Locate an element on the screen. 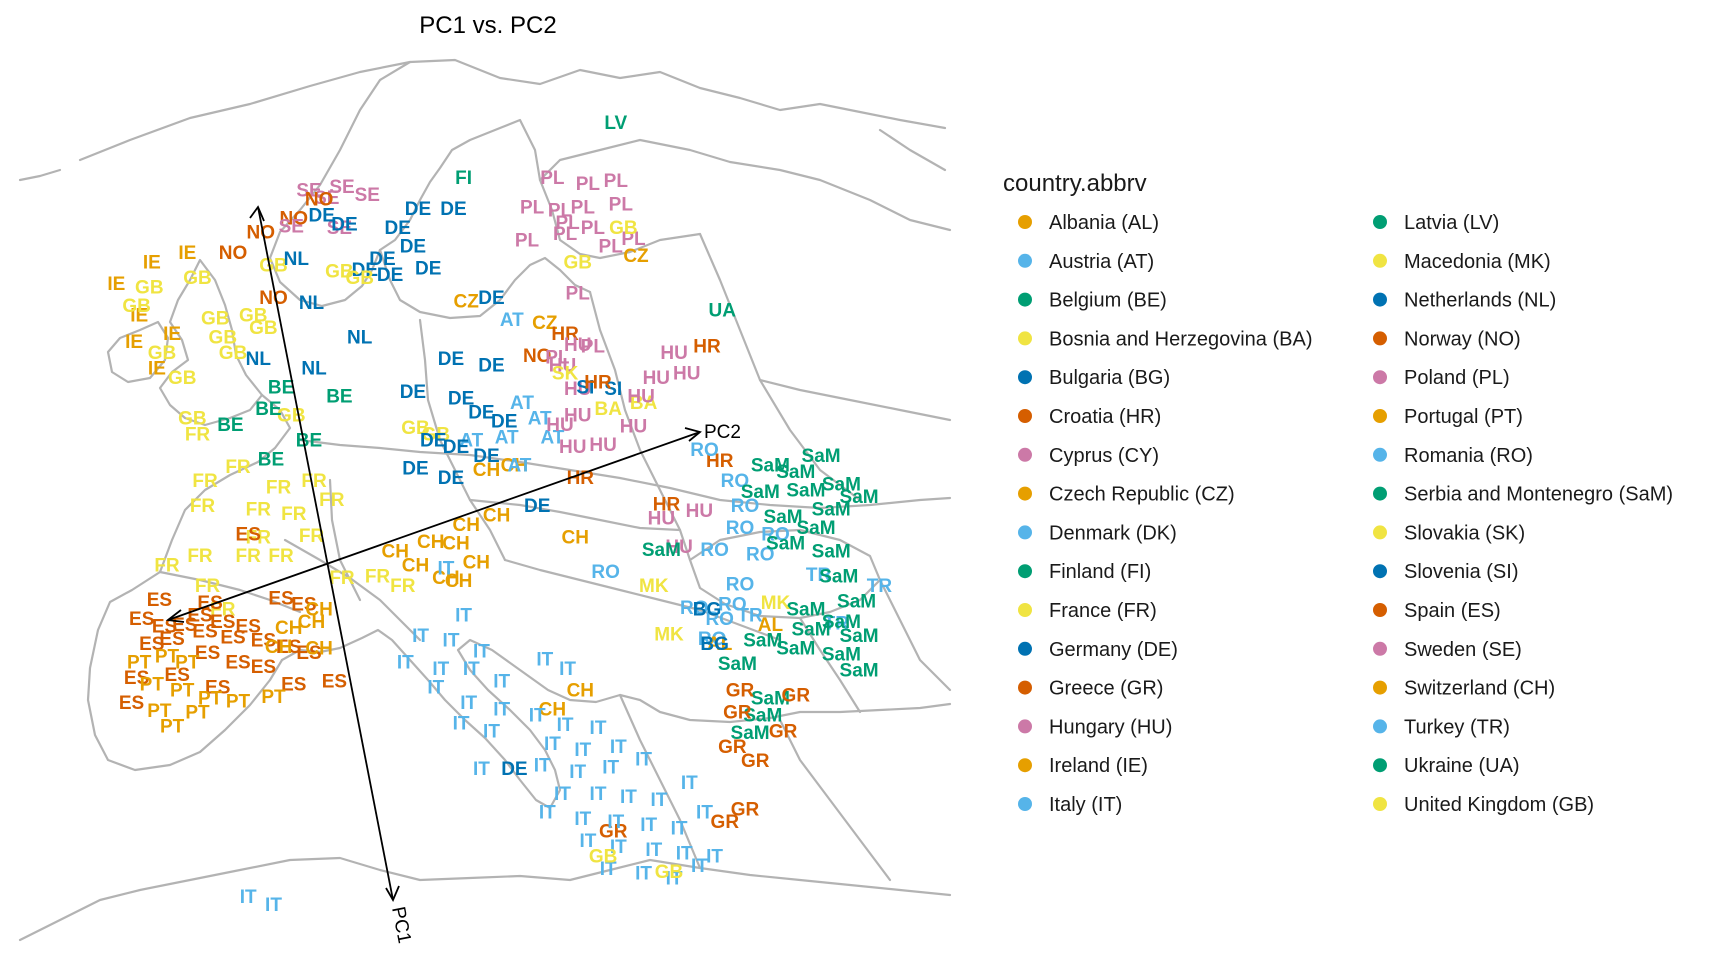  legend-label: Belgium (BE) is located at coordinates (1108, 301).